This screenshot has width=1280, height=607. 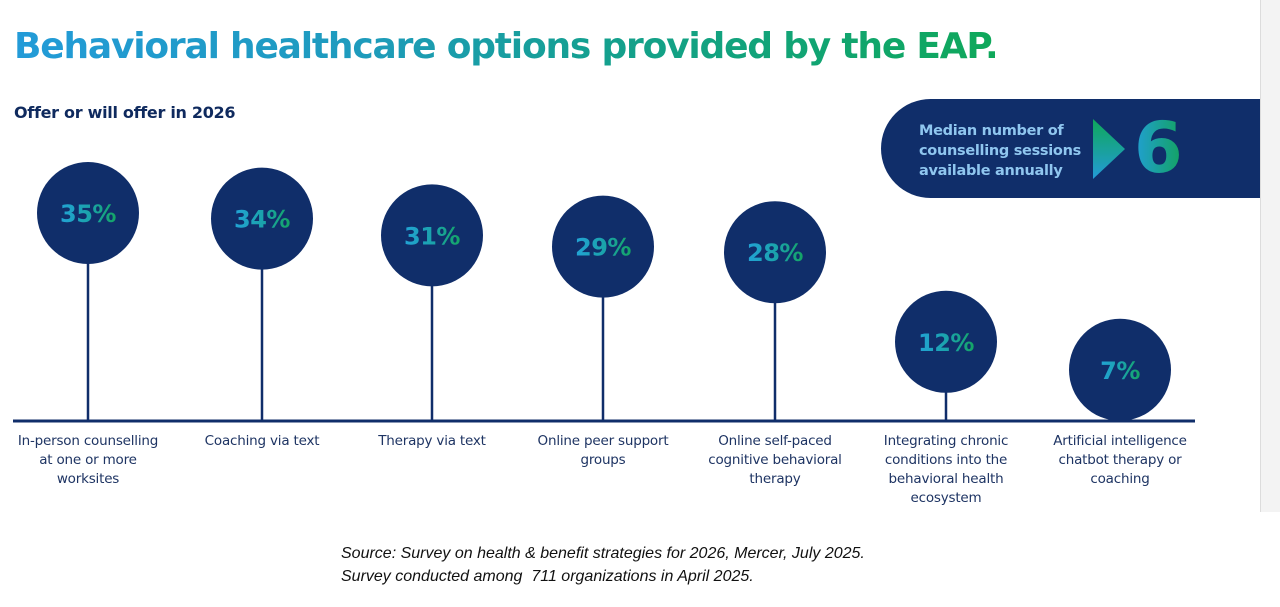 I want to click on category-label-line: therapy, so click(x=775, y=479).